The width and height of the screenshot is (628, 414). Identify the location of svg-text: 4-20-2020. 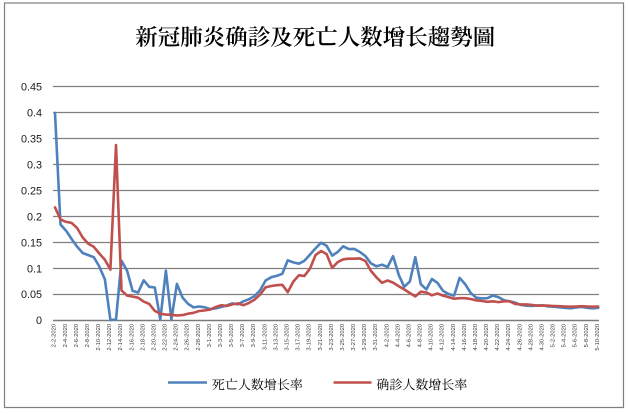
(487, 337).